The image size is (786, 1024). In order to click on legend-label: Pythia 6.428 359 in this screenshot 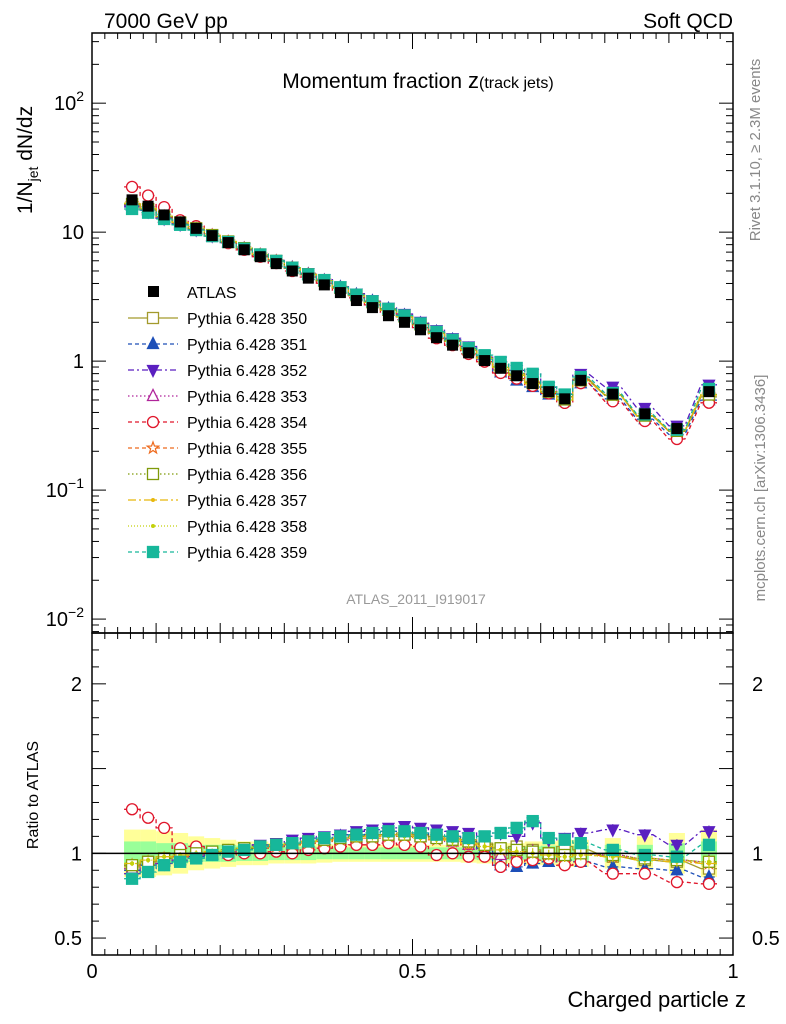, I will do `click(247, 553)`.